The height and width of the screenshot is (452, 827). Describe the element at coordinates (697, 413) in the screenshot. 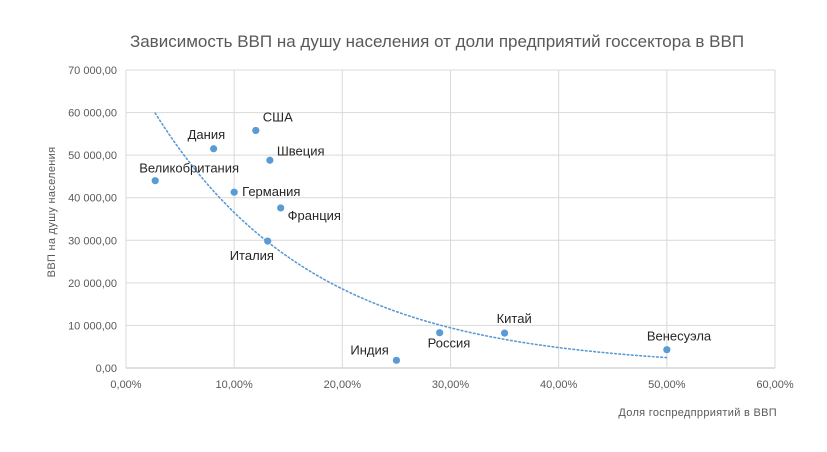

I see `x-axis-title: Доля госпредпрриятий в ВВП` at that location.